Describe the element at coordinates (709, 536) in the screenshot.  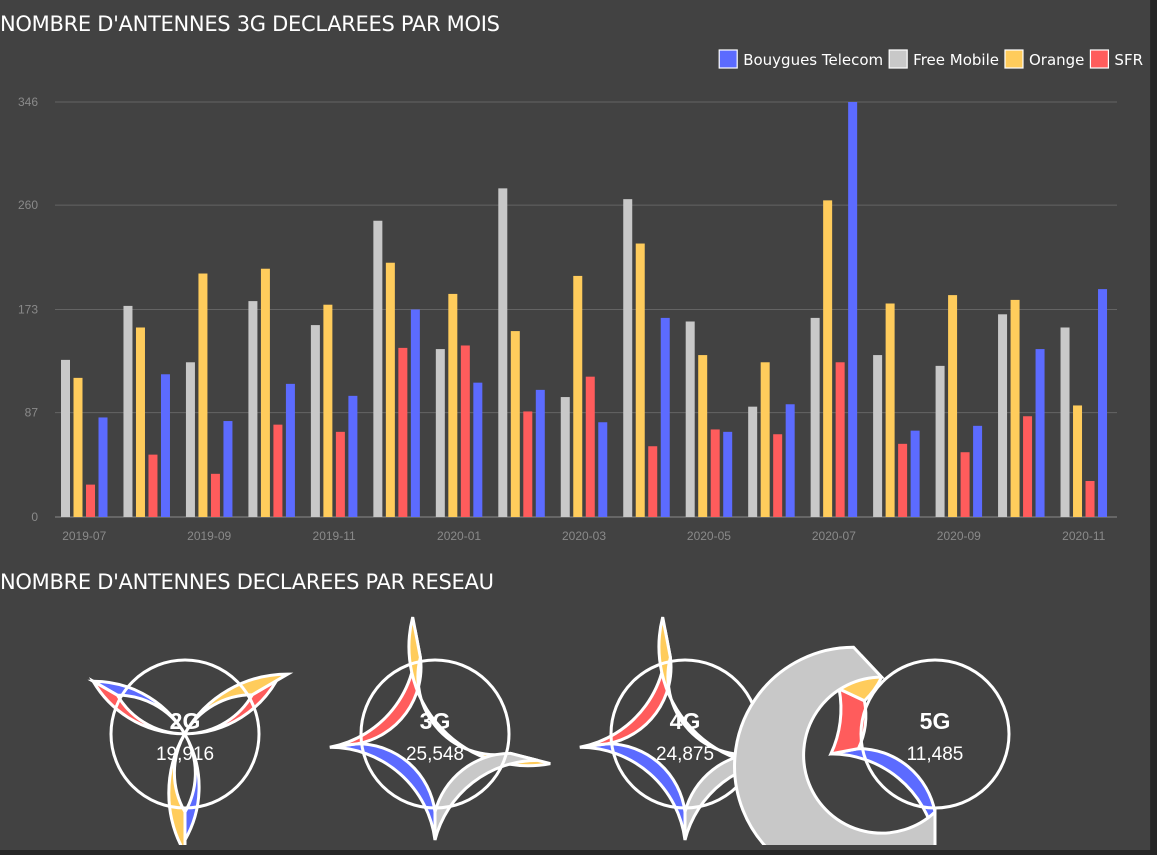
I see `x-tick-label: 2020-05` at that location.